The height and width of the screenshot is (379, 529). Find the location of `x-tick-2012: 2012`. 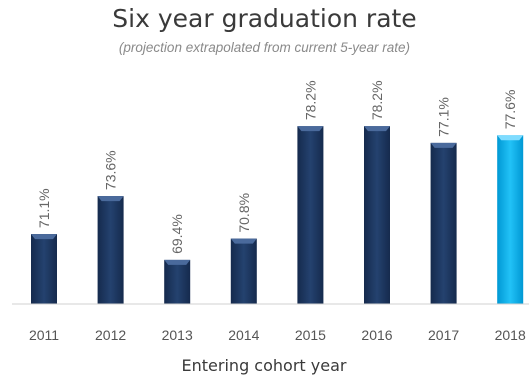

x-tick-2012: 2012 is located at coordinates (110, 335).